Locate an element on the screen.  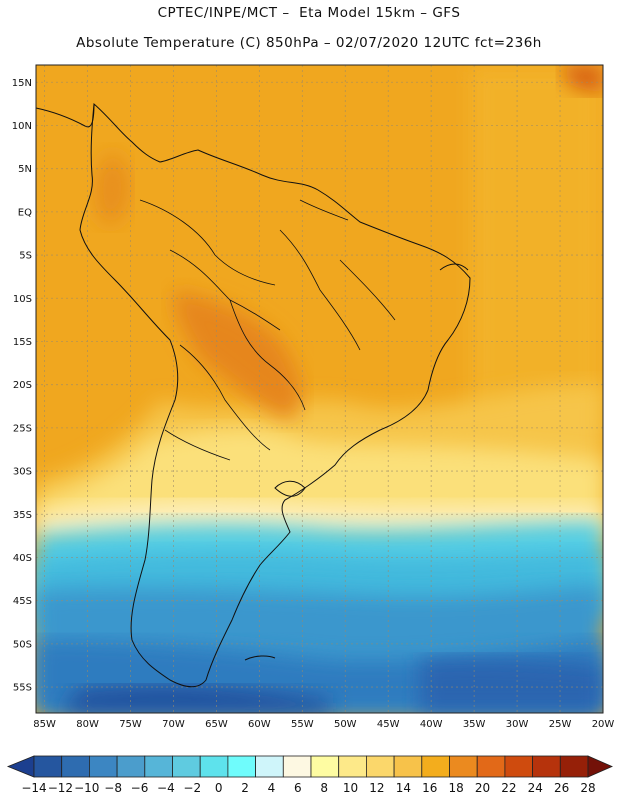
lon-label: 85W is located at coordinates (44, 724).